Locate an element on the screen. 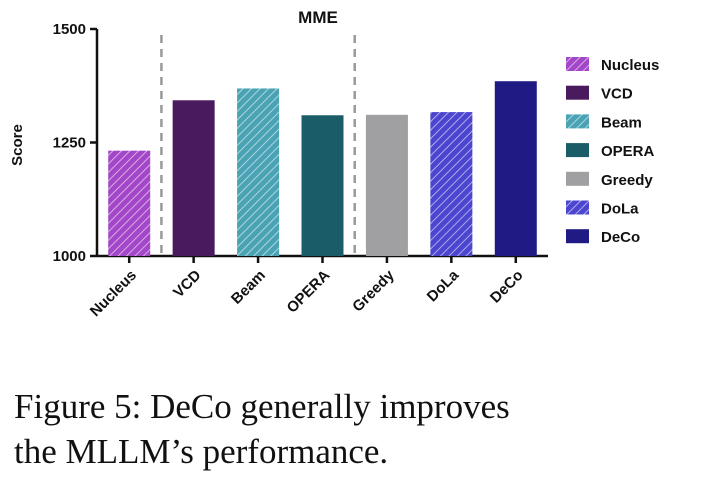  bar-greedy is located at coordinates (386, 185).